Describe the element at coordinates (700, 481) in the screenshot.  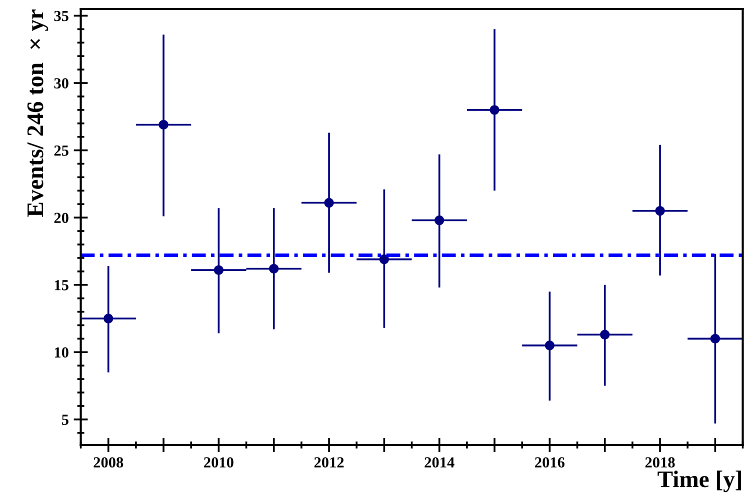
I see `x-axis-title: Time [y]` at that location.